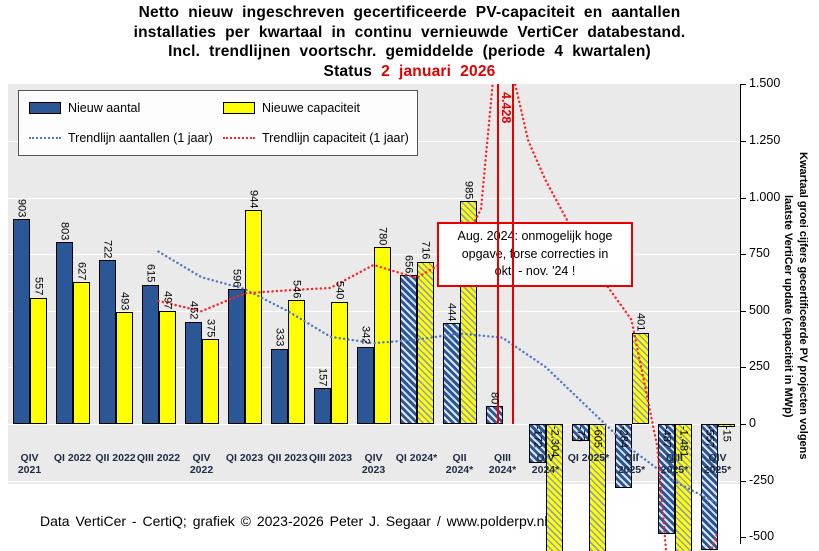  I want to click on bar-value-label: -557, so click(709, 437).